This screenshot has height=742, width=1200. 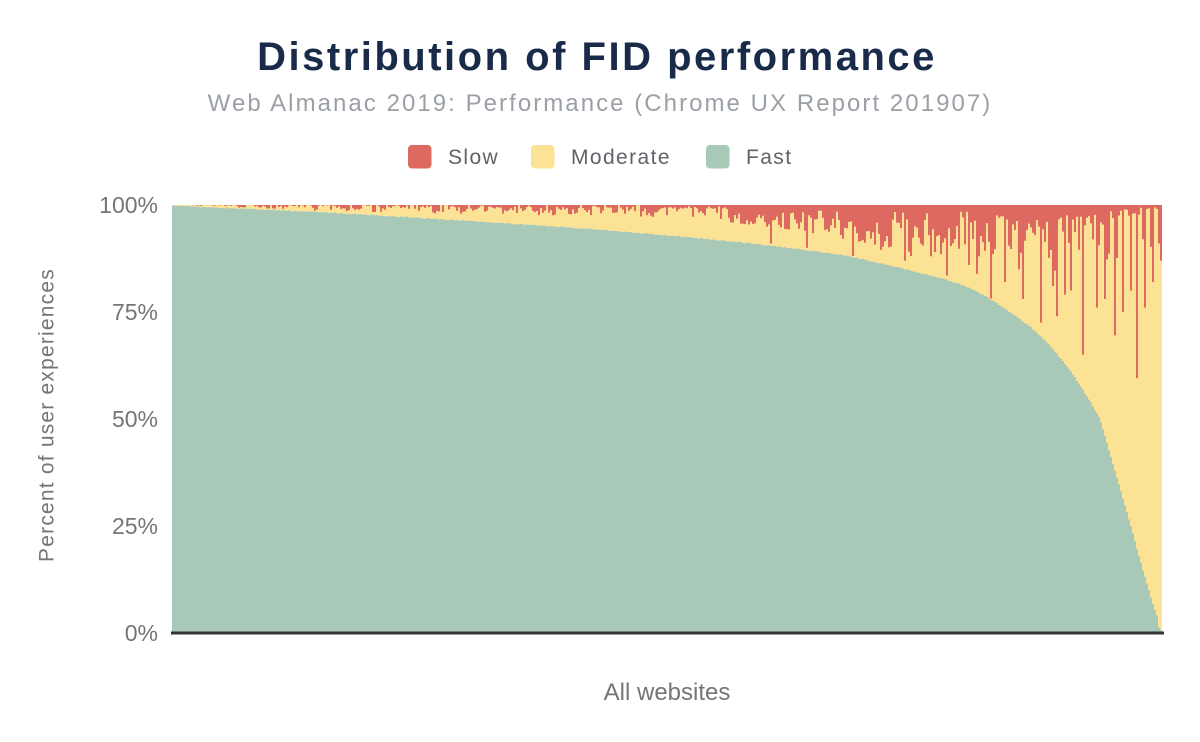 I want to click on svg-text: Percent of user experiences, so click(x=47, y=415).